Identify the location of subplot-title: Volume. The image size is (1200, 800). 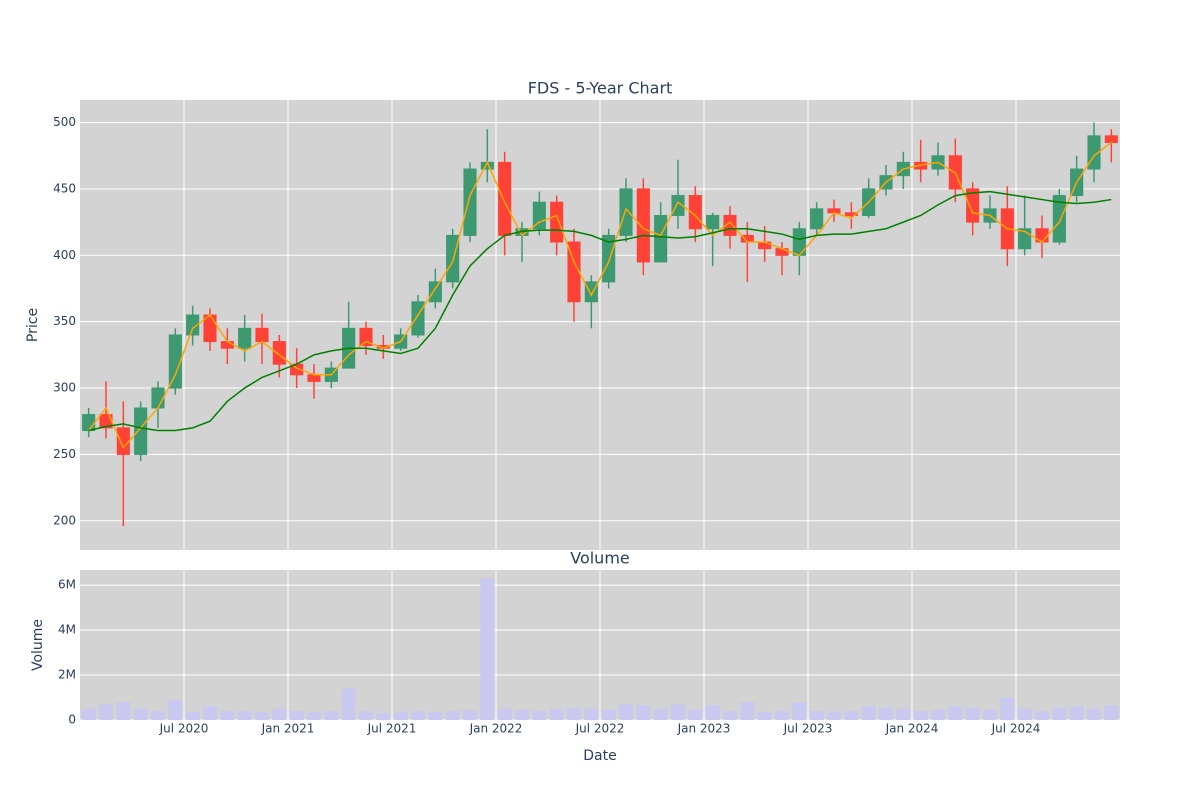
(600, 558).